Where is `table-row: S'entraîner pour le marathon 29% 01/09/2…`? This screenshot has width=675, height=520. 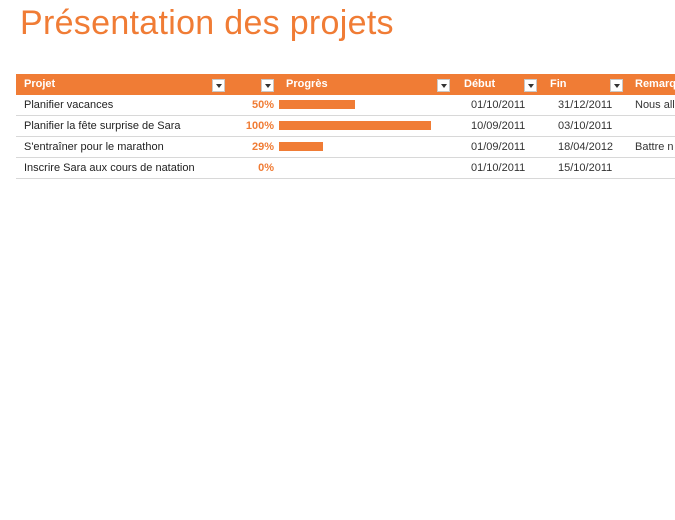
table-row: S'entraîner pour le marathon 29% 01/09/2… is located at coordinates (345, 147).